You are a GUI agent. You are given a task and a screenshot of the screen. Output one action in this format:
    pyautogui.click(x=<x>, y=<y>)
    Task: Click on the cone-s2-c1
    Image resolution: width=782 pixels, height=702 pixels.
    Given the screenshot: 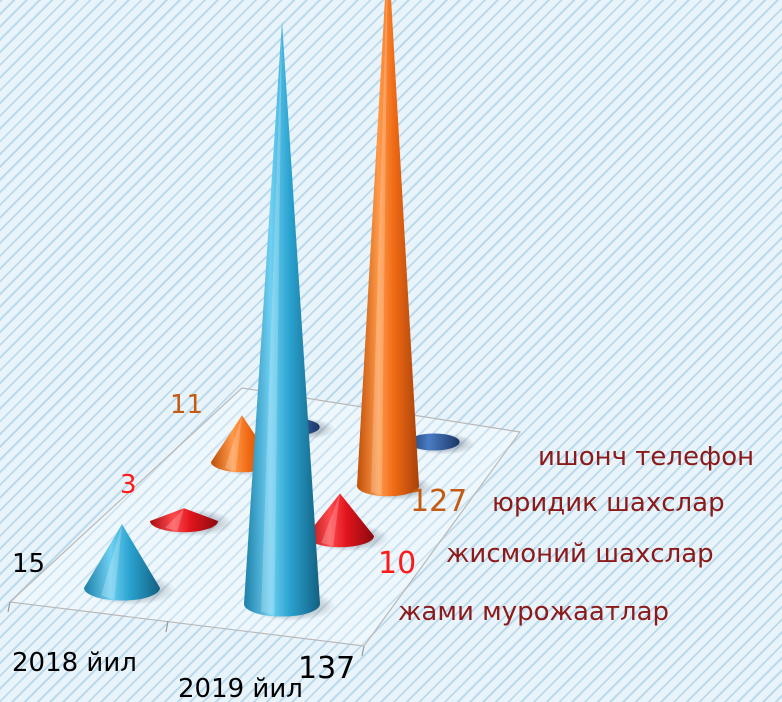 What is the action you would take?
    pyautogui.click(x=388, y=248)
    